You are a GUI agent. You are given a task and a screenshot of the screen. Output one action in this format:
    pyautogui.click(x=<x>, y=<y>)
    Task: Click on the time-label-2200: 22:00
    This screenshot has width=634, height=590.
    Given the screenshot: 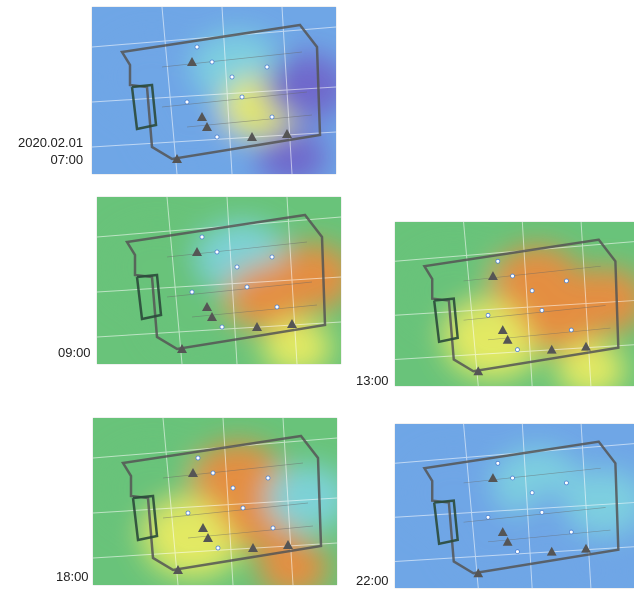 What is the action you would take?
    pyautogui.click(x=372, y=580)
    